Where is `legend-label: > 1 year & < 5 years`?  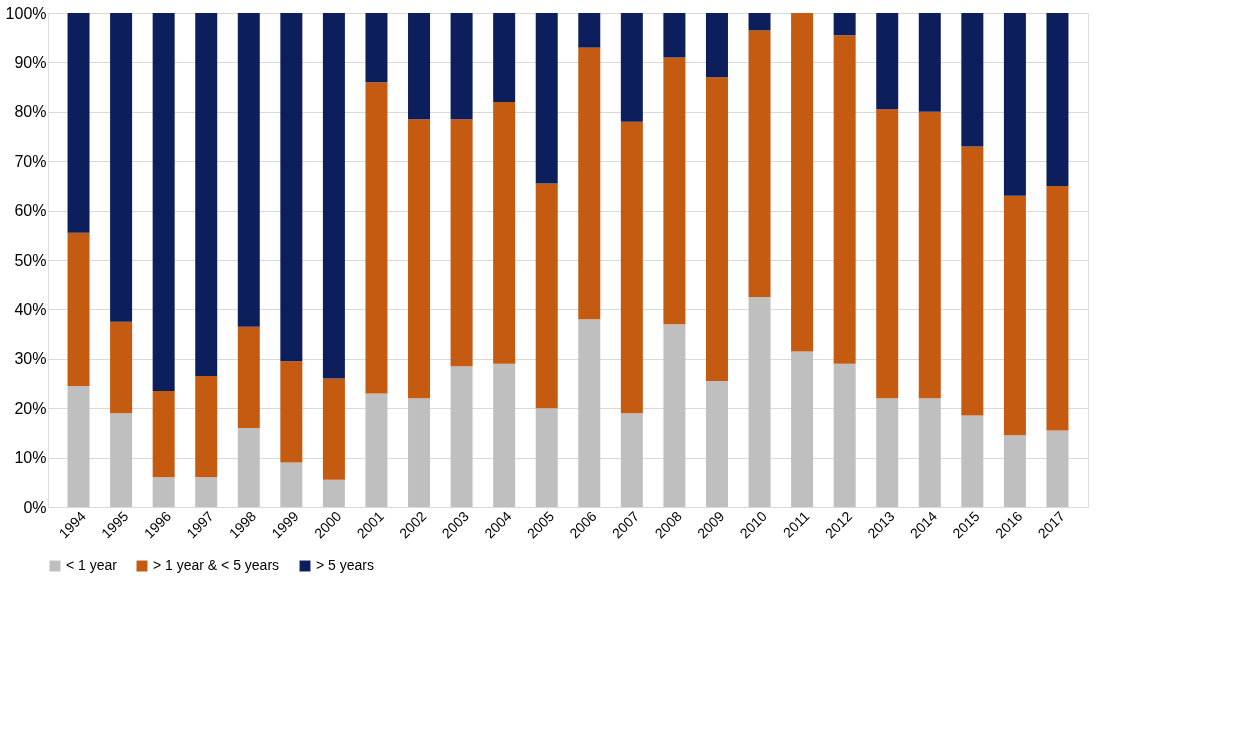 legend-label: > 1 year & < 5 years is located at coordinates (216, 565).